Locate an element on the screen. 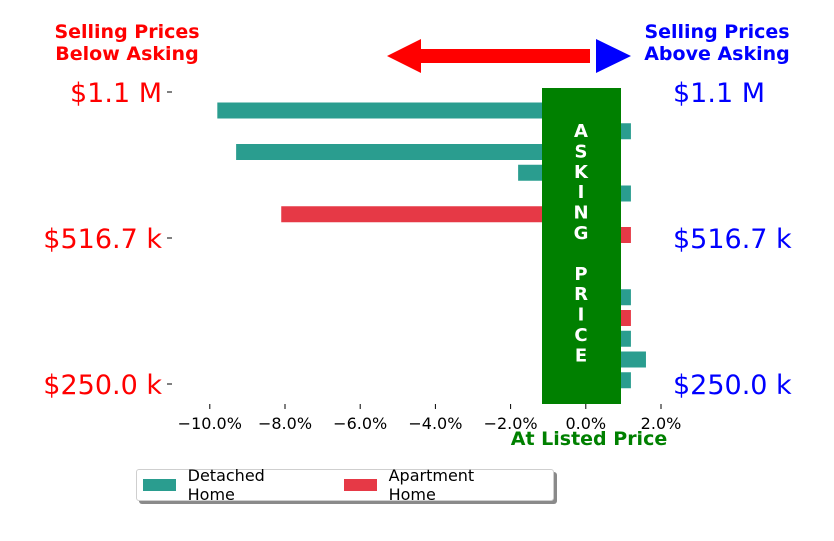 Image resolution: width=834 pixels, height=541 pixels. above-title-line: Selling Prices is located at coordinates (716, 32).